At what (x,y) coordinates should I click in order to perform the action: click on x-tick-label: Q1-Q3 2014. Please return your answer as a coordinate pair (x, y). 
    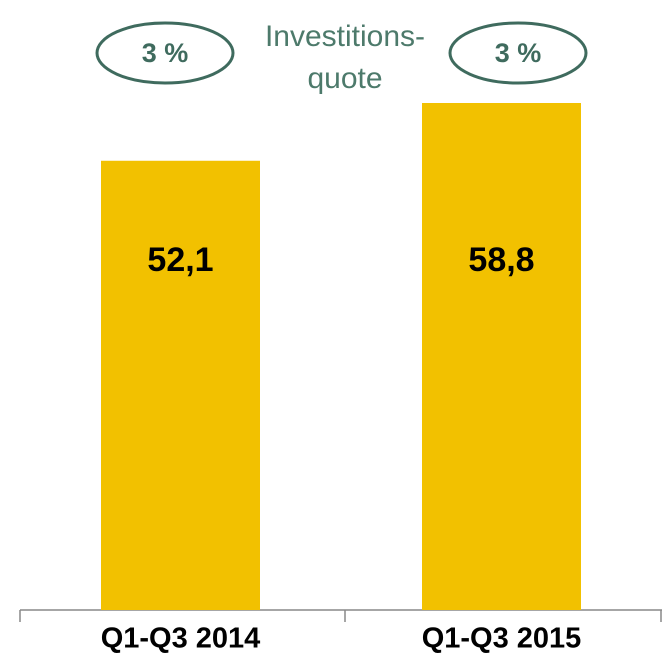
    Looking at the image, I should click on (181, 639).